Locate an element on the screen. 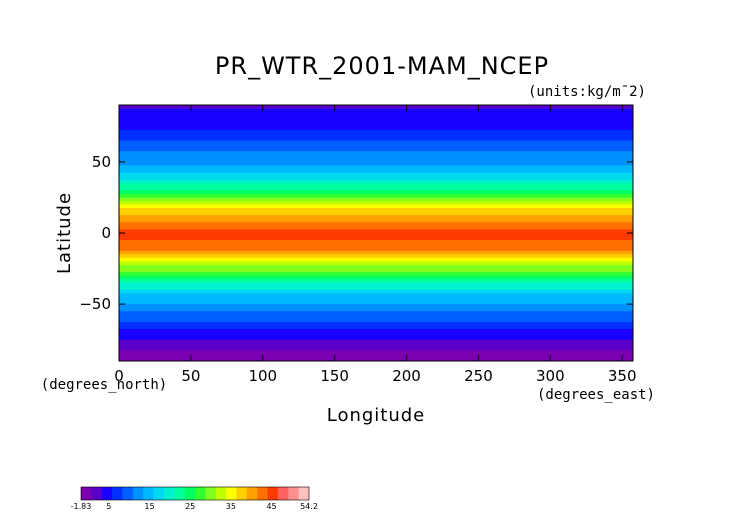 The width and height of the screenshot is (752, 532). colorbar-tick-label: 5 is located at coordinates (108, 506).